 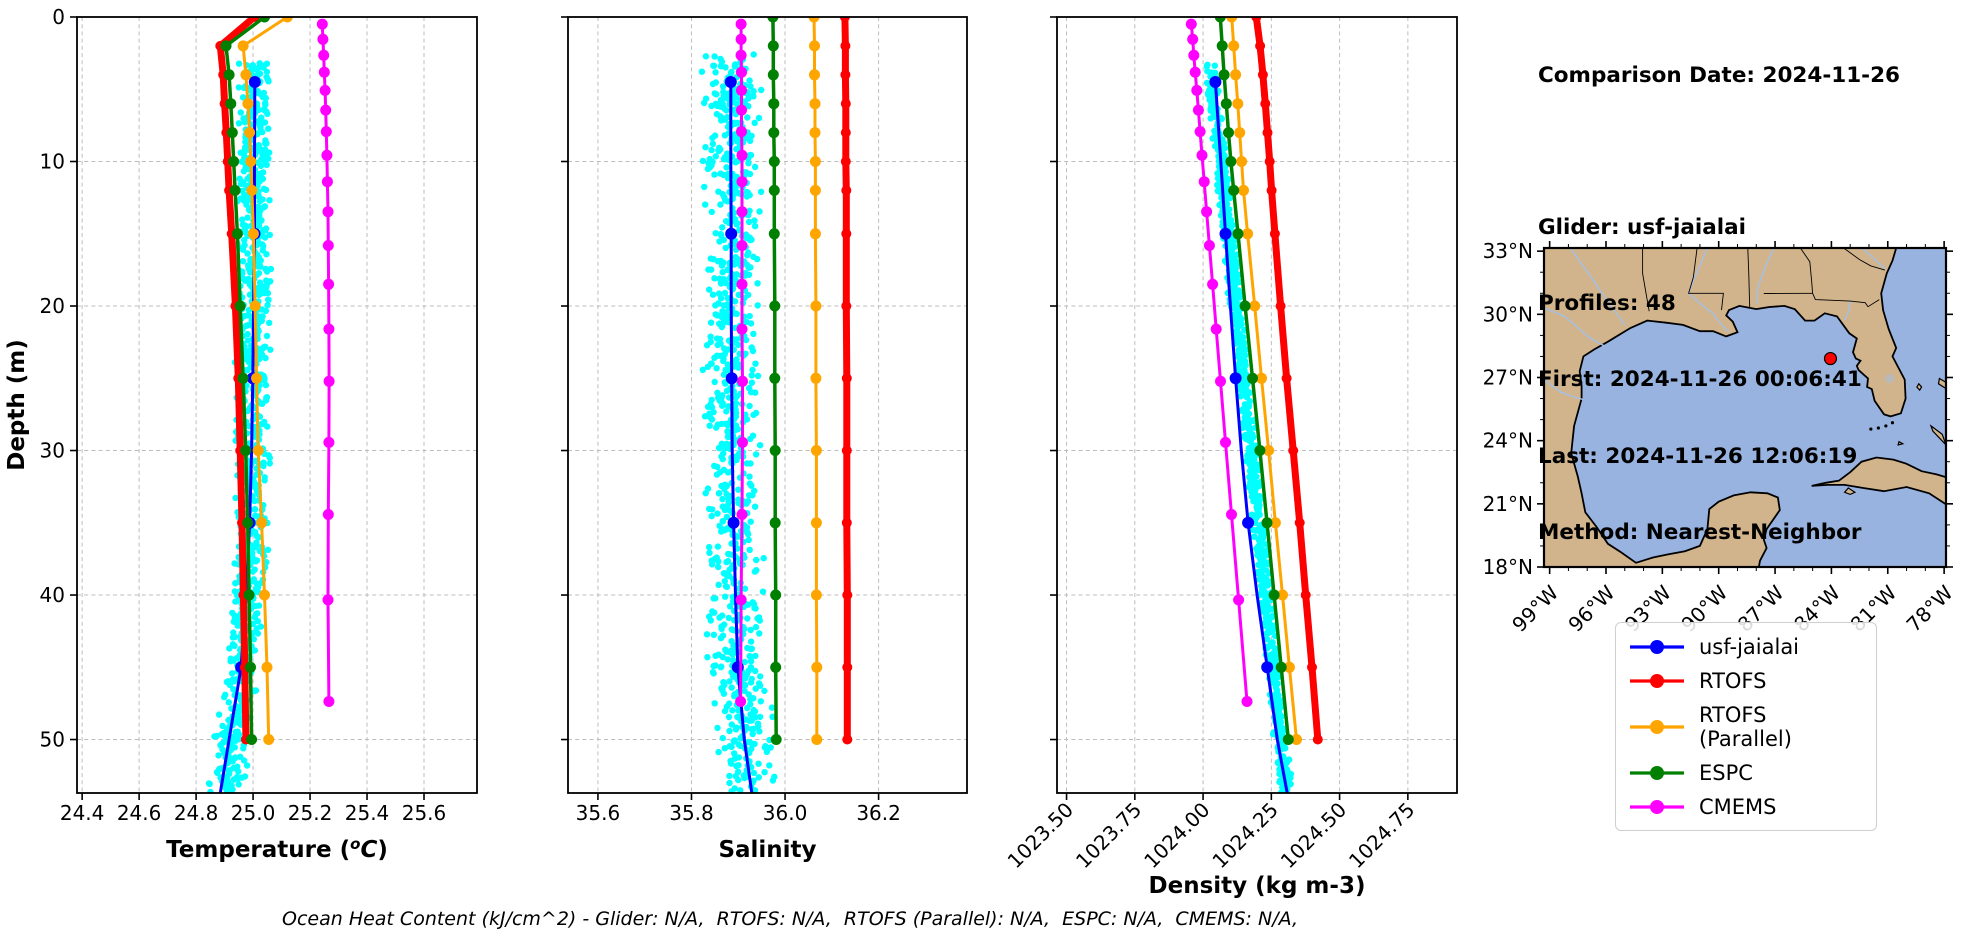 I want to click on legend-label: RTOFS, so click(x=1733, y=681).